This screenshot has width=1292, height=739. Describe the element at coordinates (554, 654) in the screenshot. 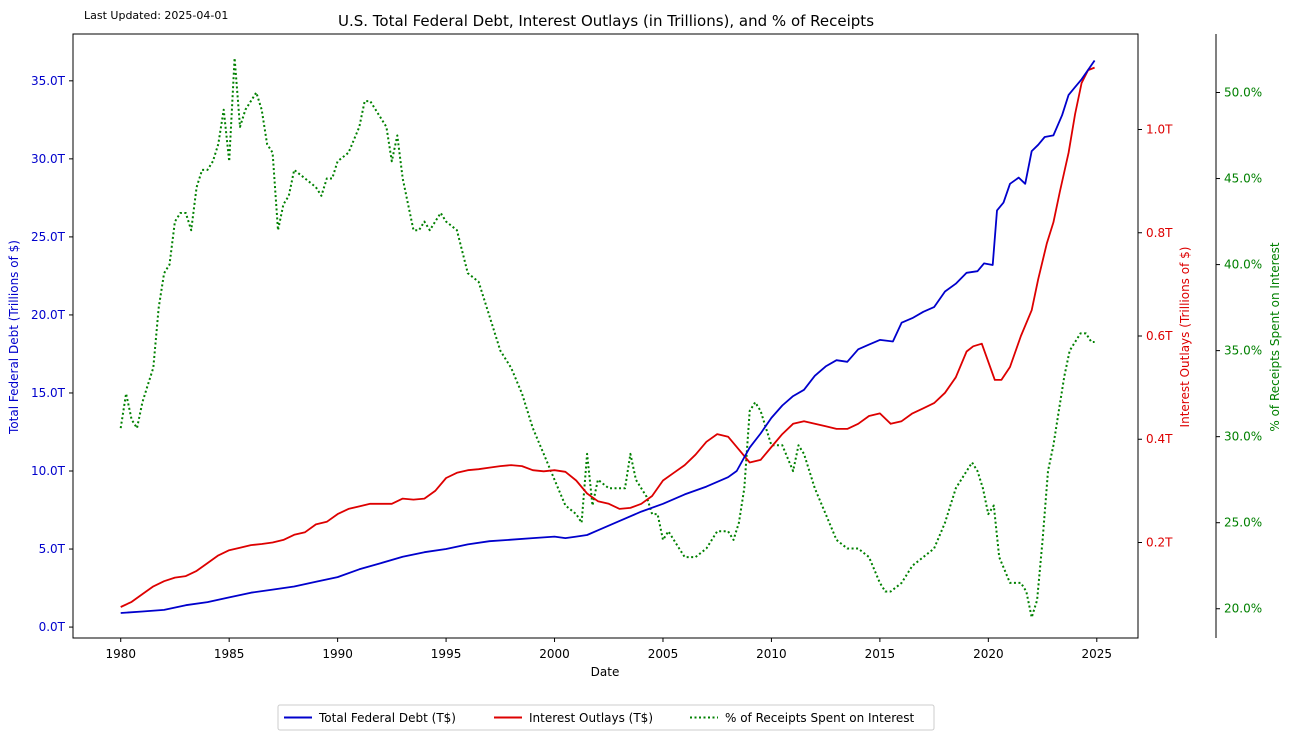

I see `x-tick-label: 2000` at that location.